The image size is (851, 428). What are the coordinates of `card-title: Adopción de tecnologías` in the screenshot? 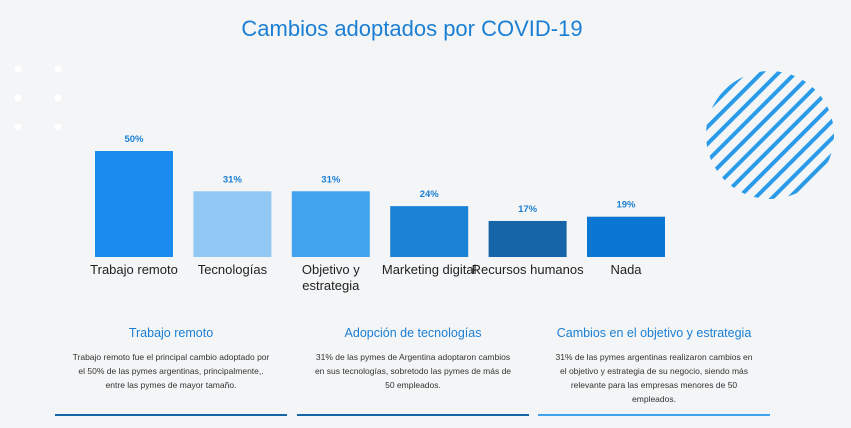 It's located at (413, 333).